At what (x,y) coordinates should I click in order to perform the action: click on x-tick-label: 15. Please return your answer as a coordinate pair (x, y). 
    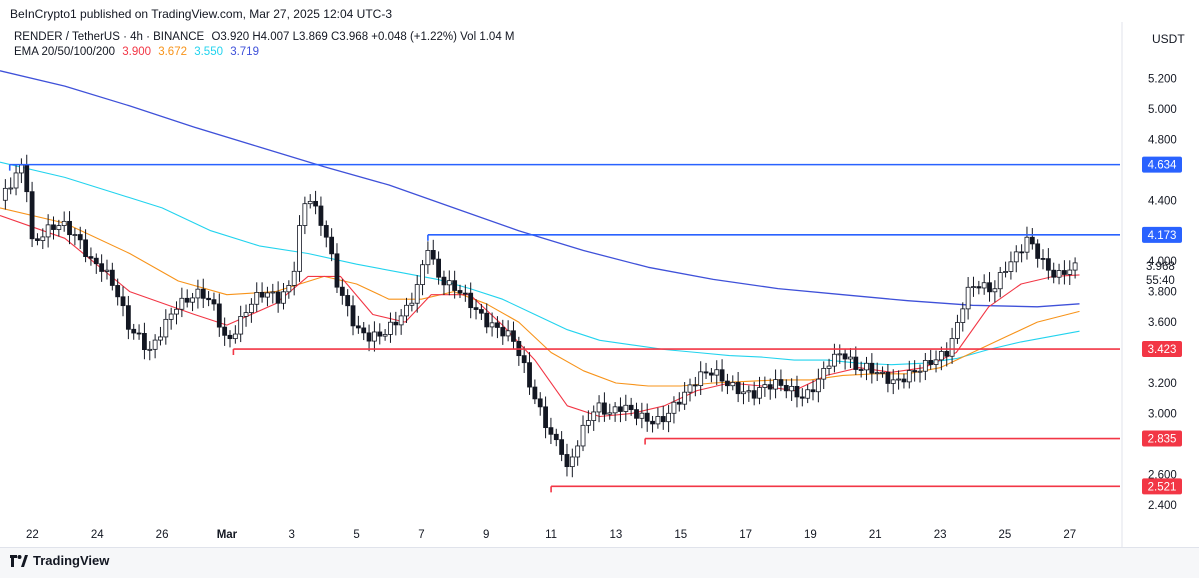
    Looking at the image, I should click on (680, 535).